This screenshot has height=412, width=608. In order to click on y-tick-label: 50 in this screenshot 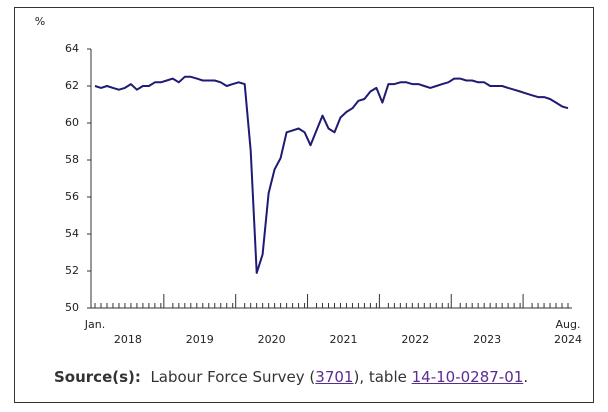, I will do `click(72, 307)`.